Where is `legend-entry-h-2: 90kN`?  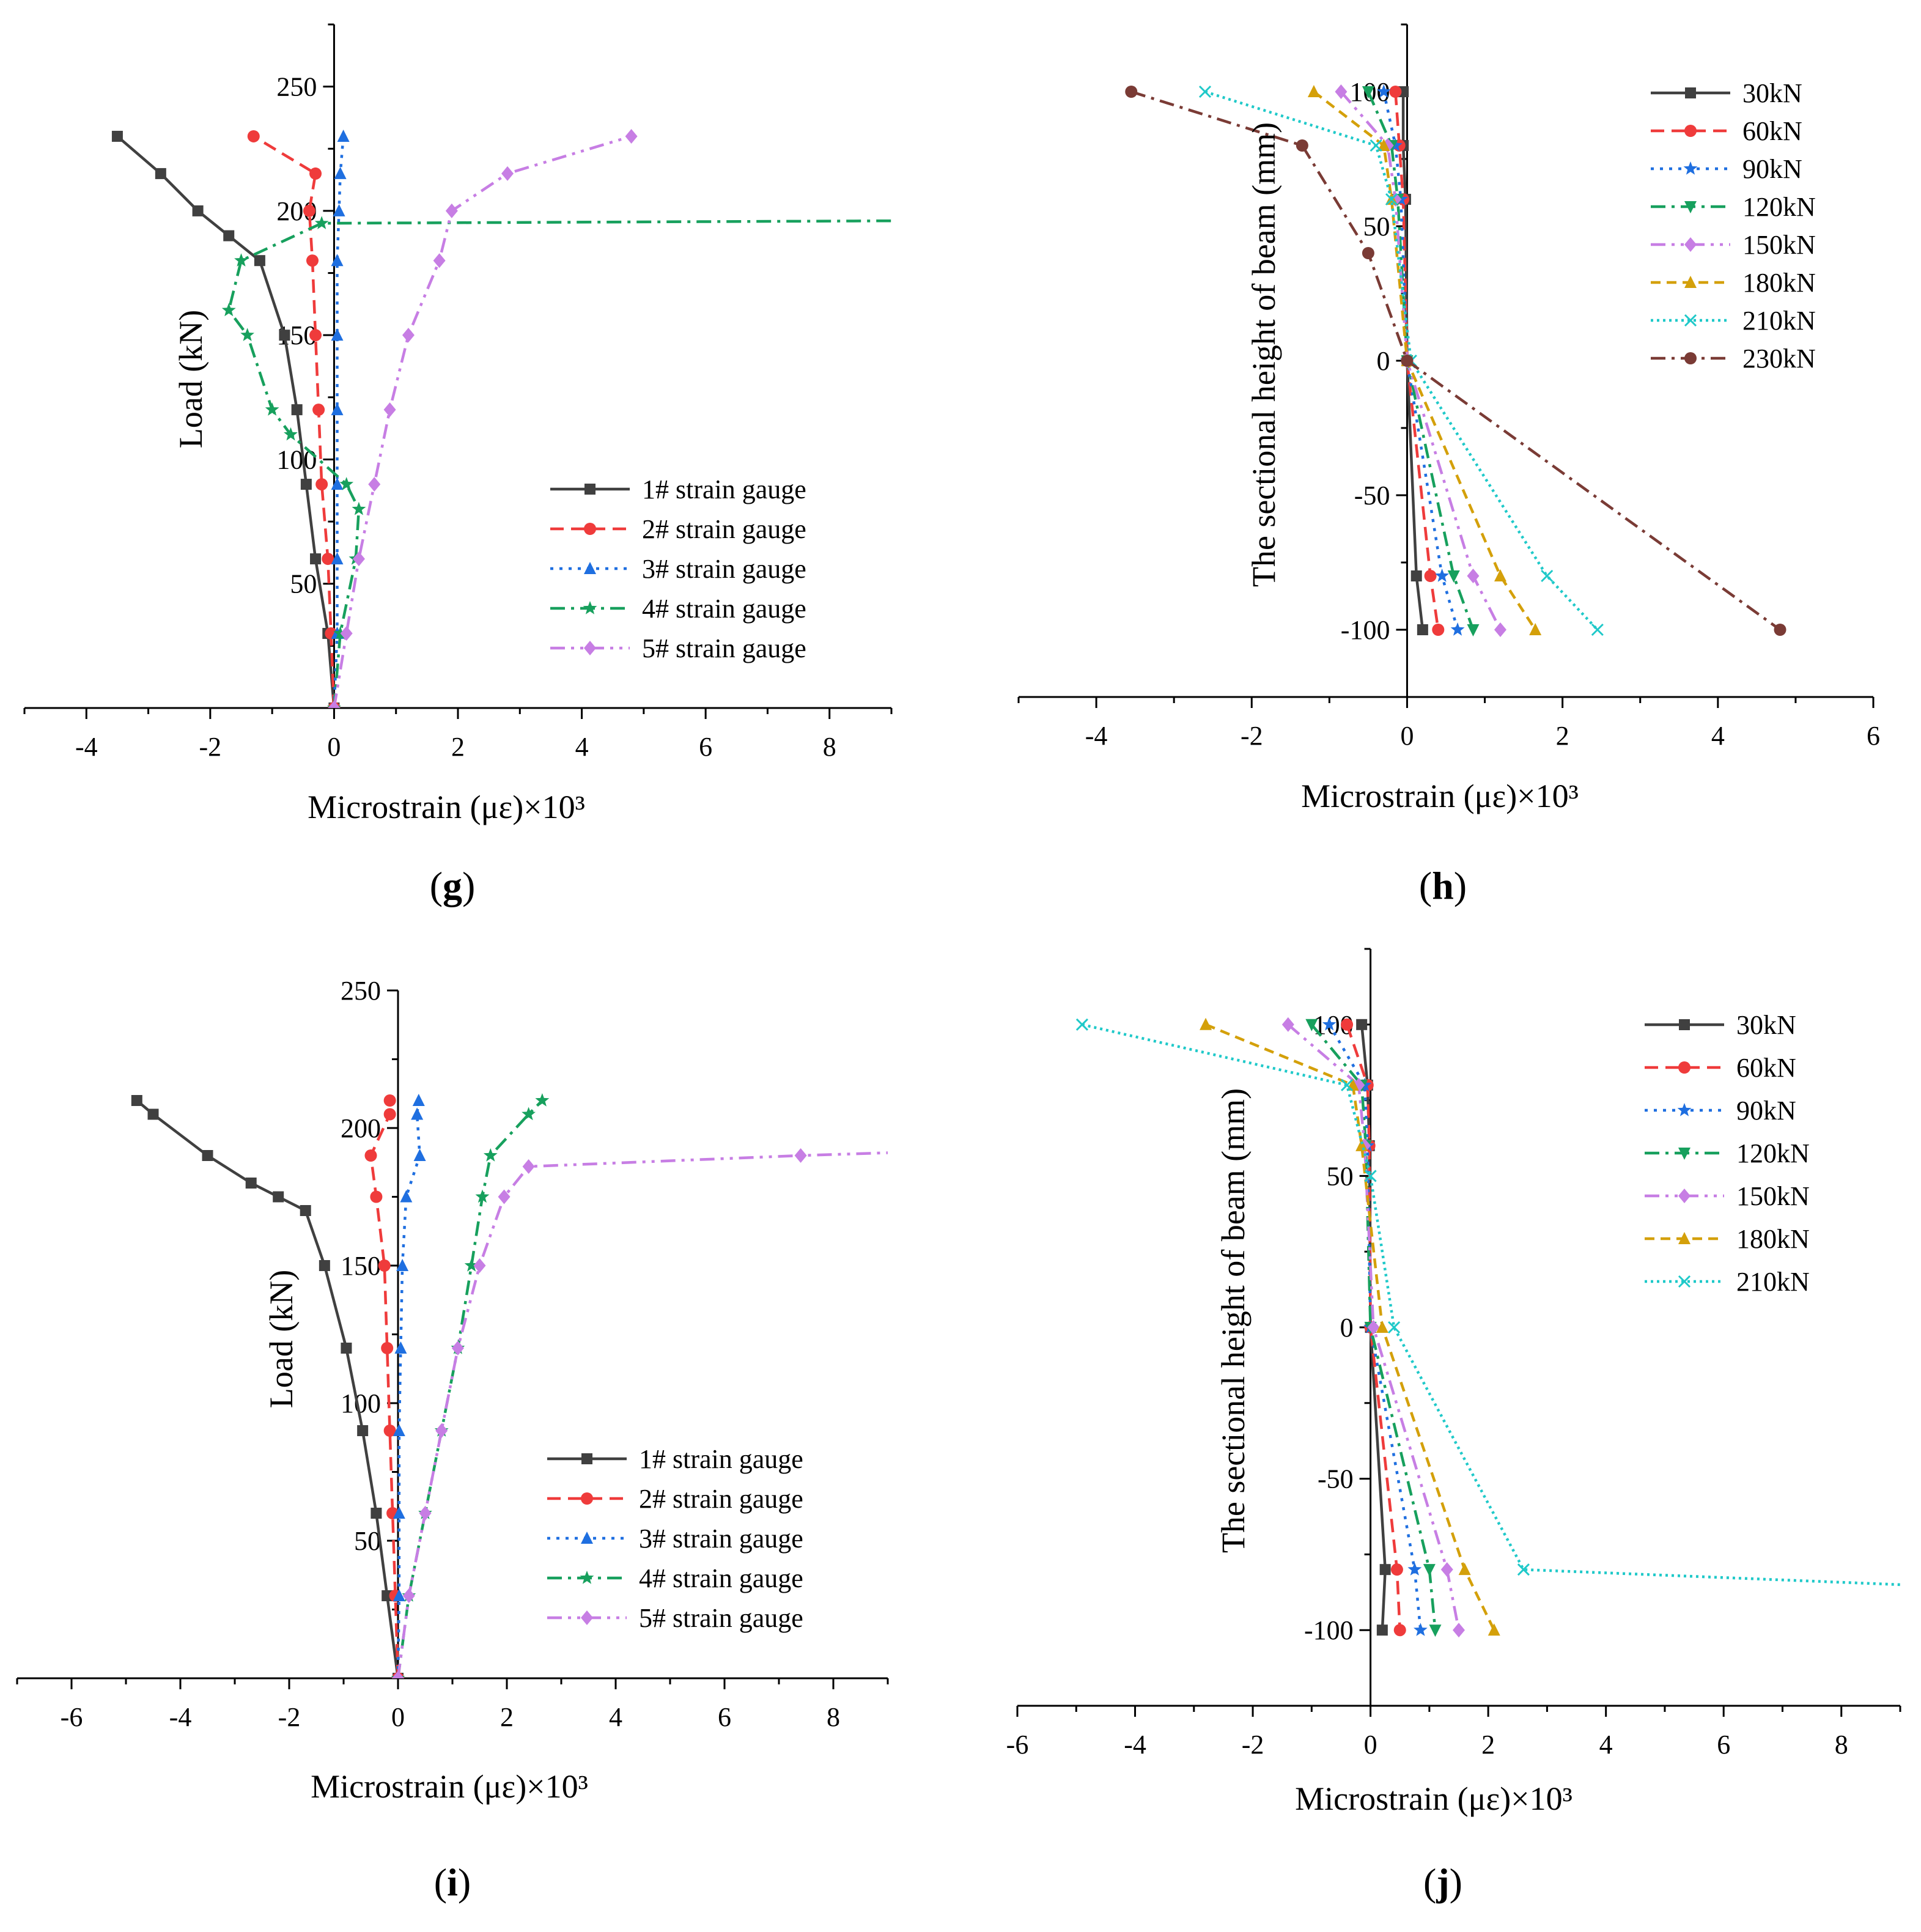
legend-entry-h-2: 90kN is located at coordinates (1727, 169).